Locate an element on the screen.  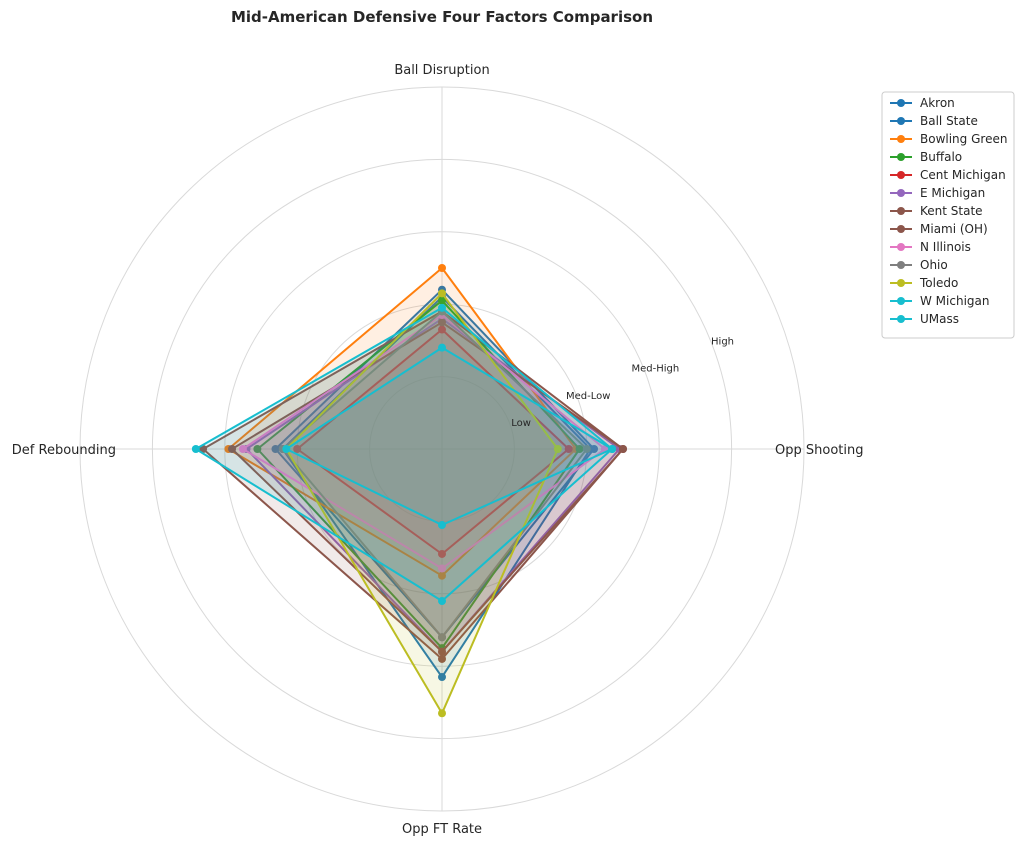
ring-labels: Low Med-Low Med-High High is located at coordinates (622, 383).